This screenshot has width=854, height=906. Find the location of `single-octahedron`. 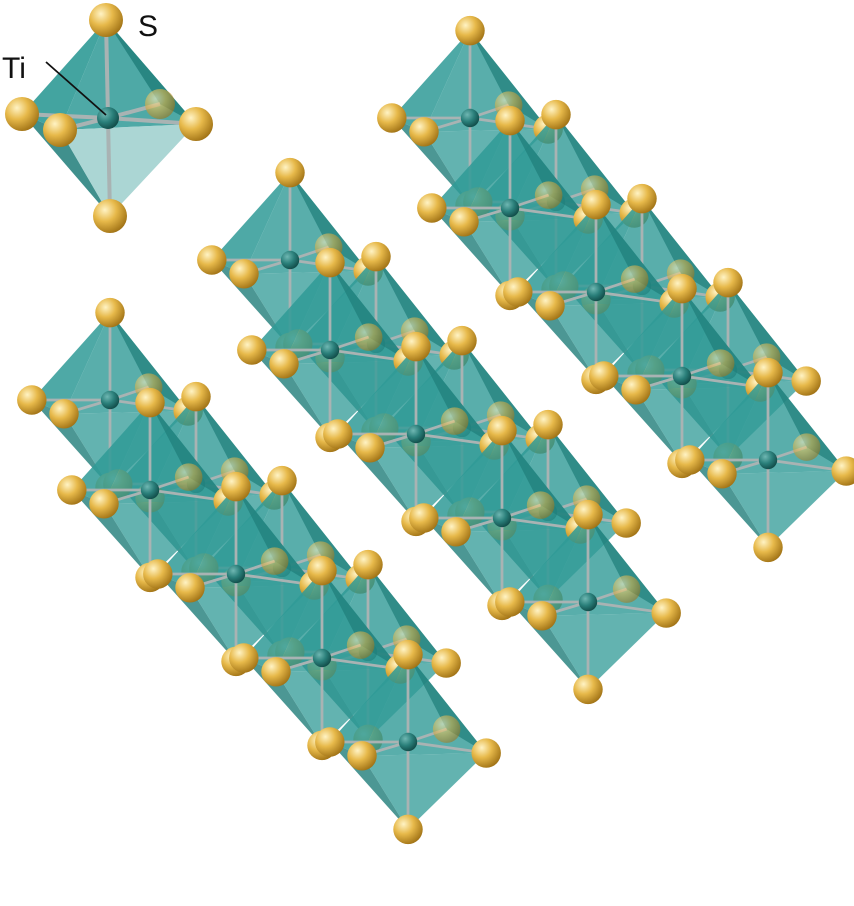

single-octahedron is located at coordinates (109, 118).